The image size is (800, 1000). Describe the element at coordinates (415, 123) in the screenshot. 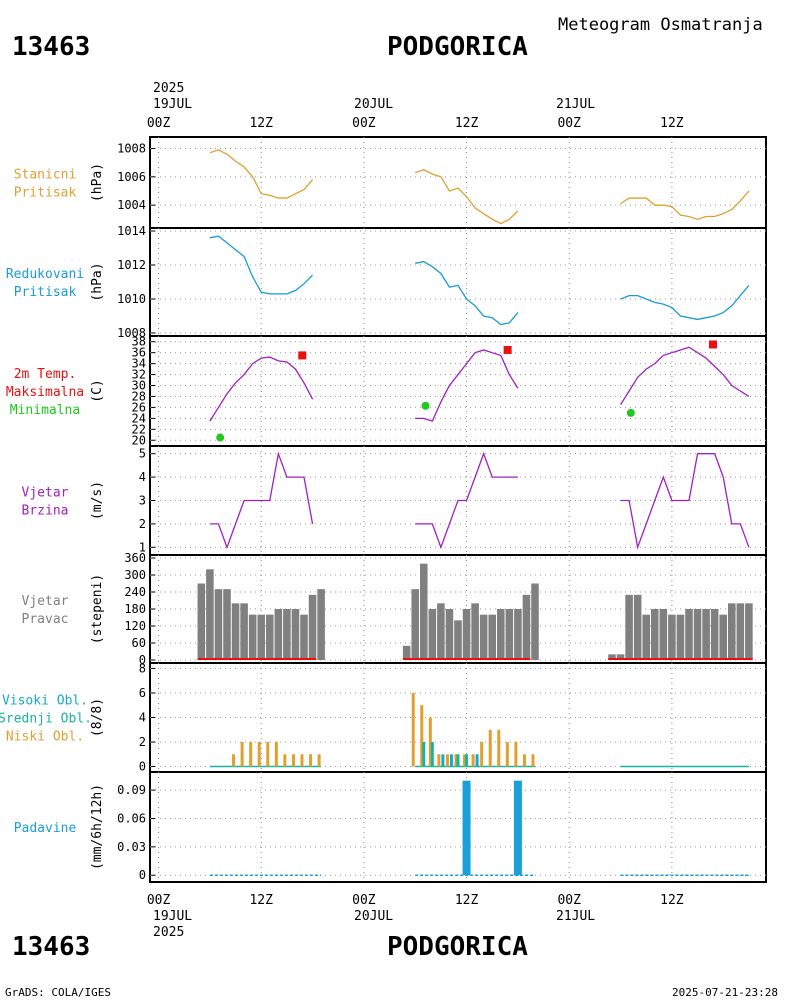

I see `top-time-axis: 00Z 12Z 00Z 12Z 00Z 12Z` at that location.